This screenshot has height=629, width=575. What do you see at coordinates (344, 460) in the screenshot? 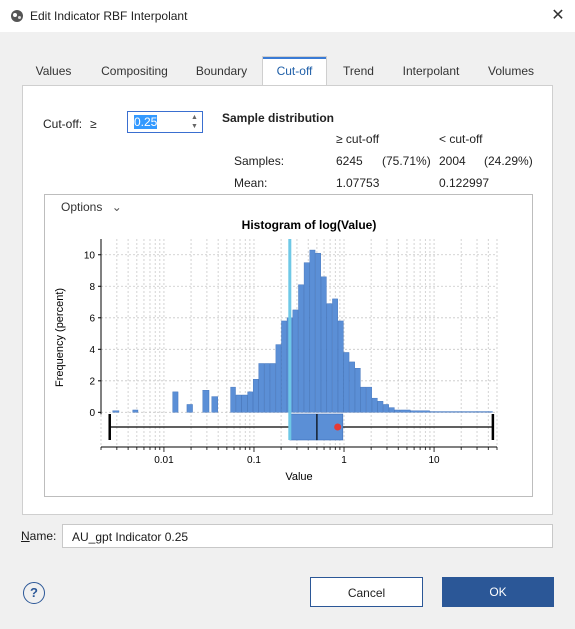
I see `x-tick-label: 1` at bounding box center [344, 460].